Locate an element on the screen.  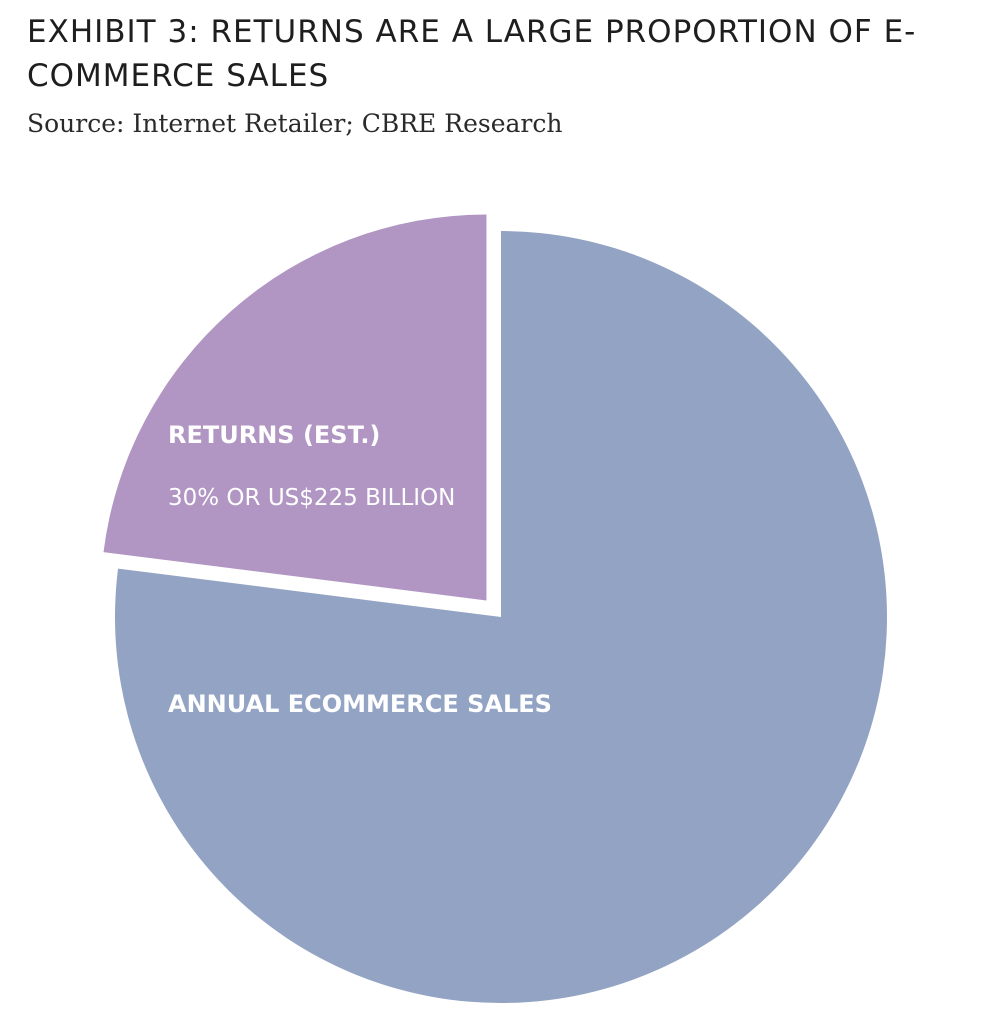
slice-detail-returns: 30% OR US$225 BILLION is located at coordinates (311, 498).